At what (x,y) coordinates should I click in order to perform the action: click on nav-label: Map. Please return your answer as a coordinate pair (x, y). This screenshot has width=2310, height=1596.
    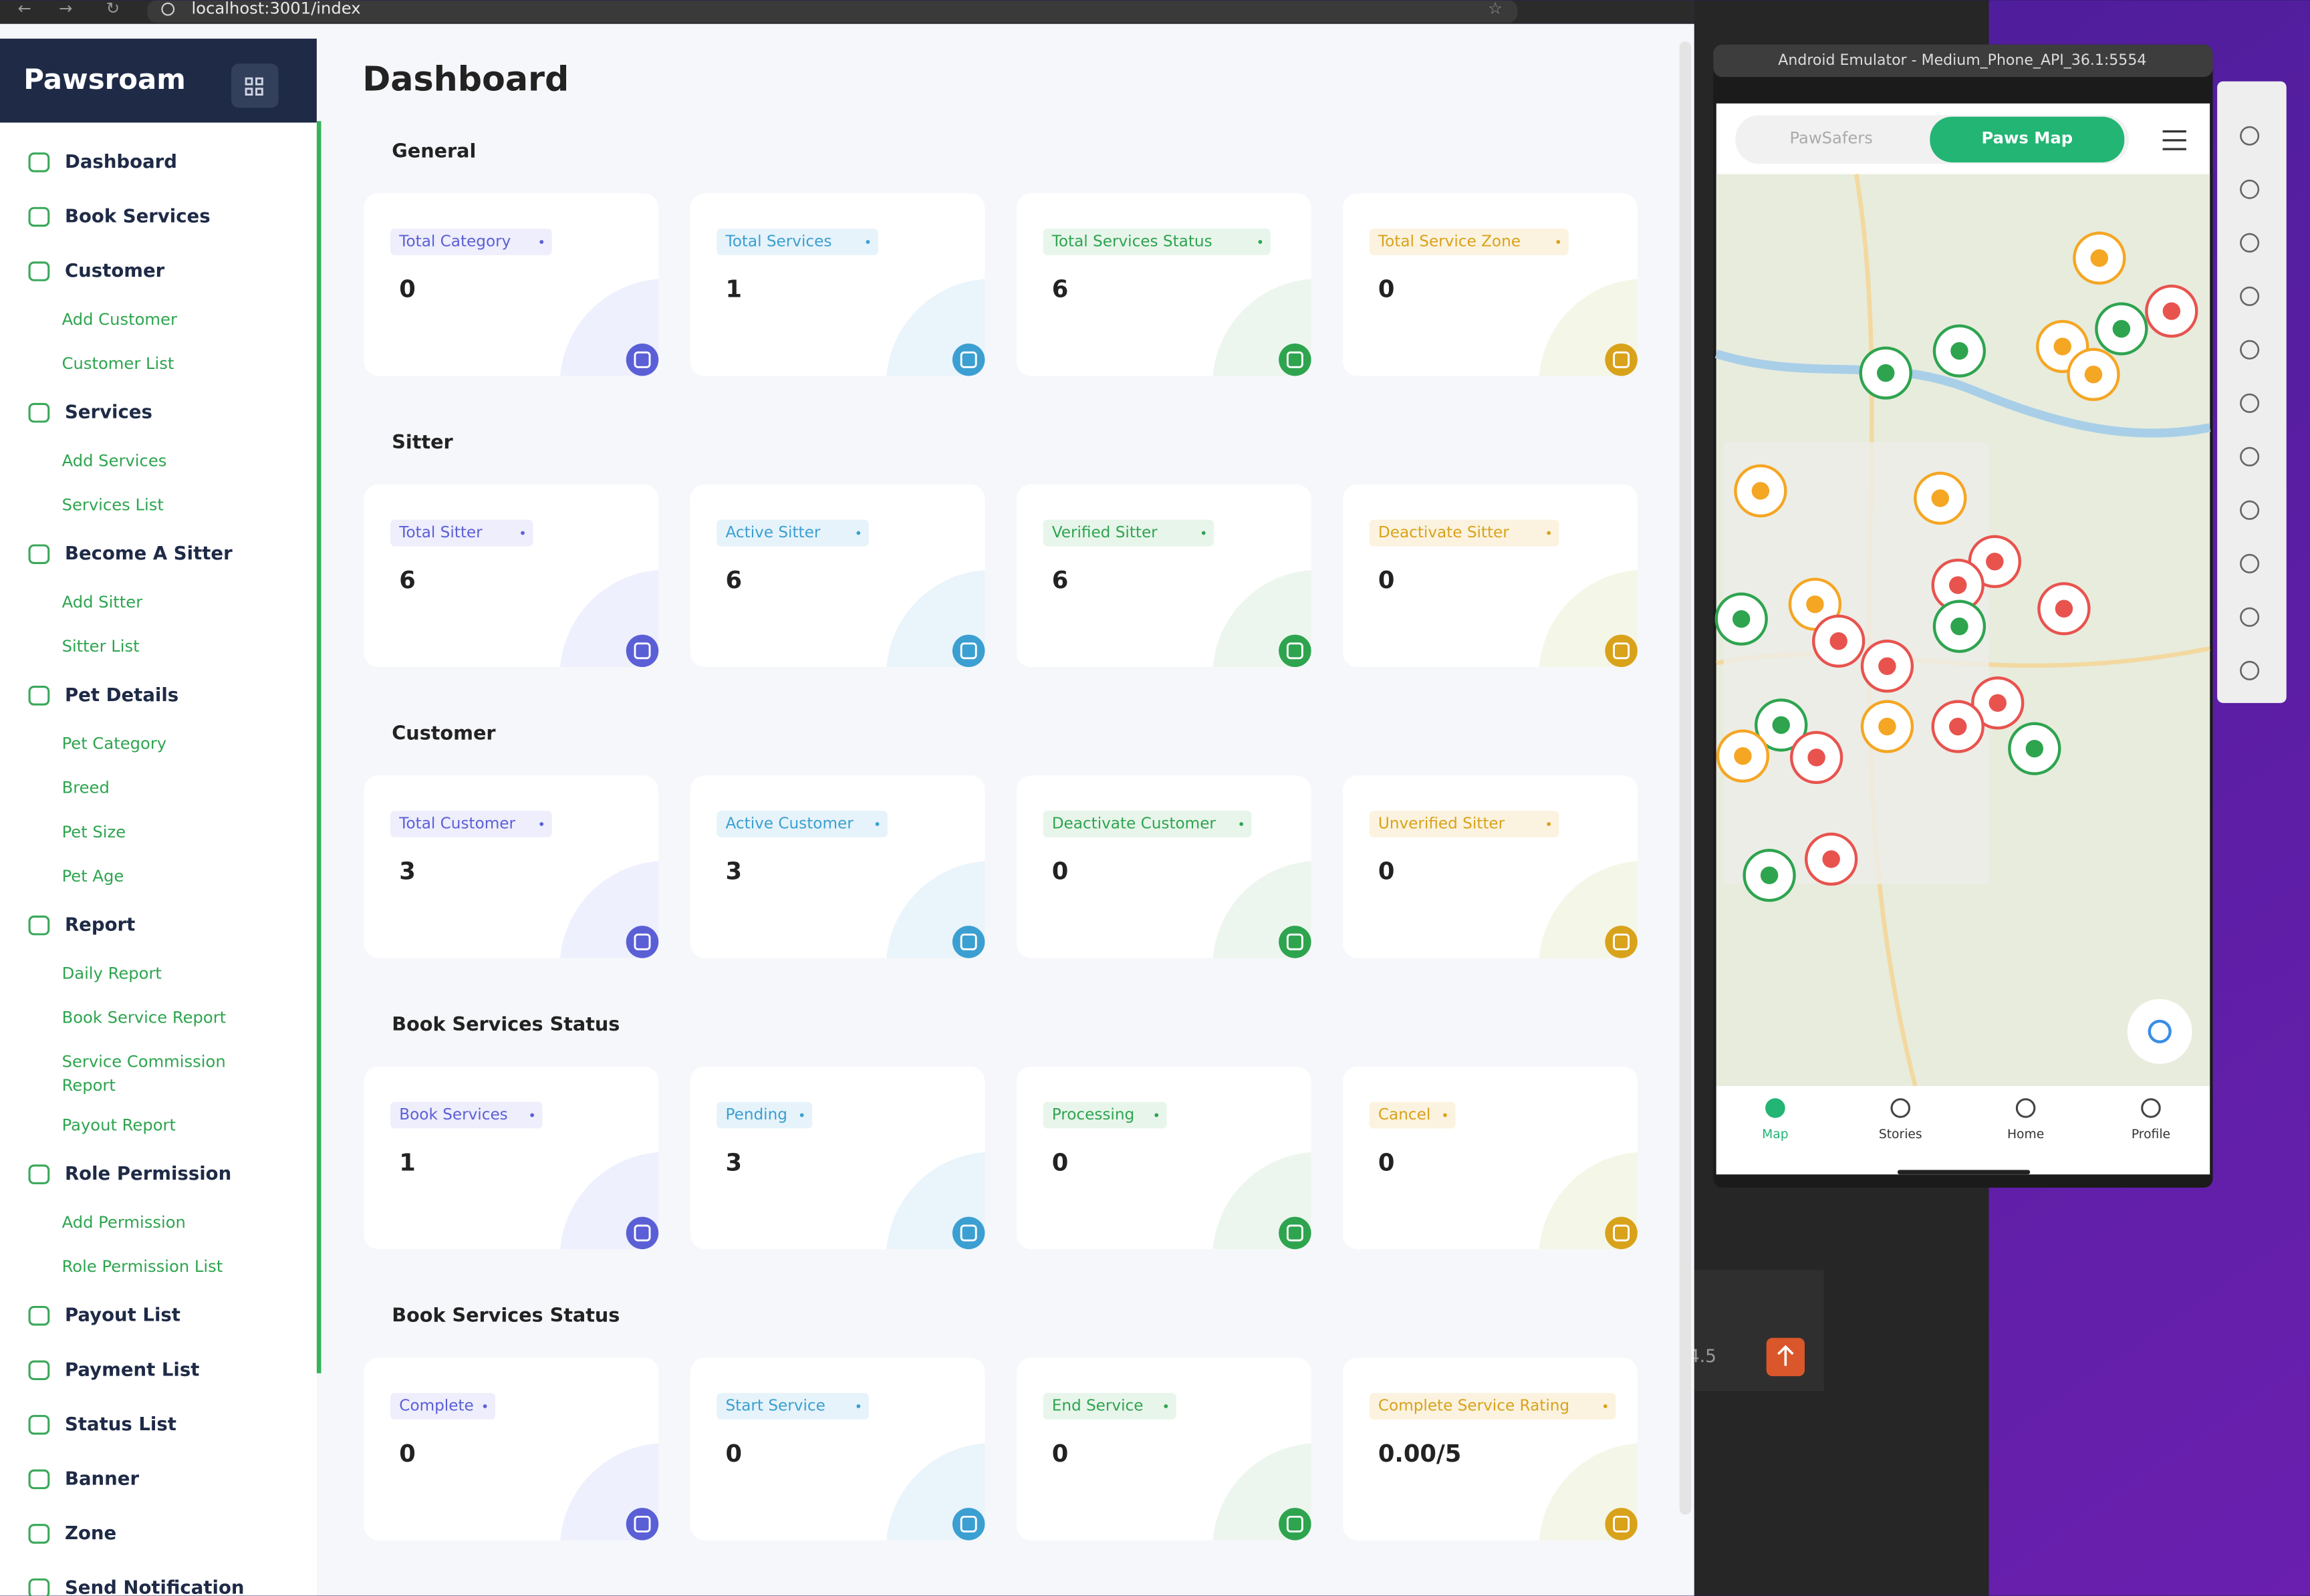
    Looking at the image, I should click on (1775, 1134).